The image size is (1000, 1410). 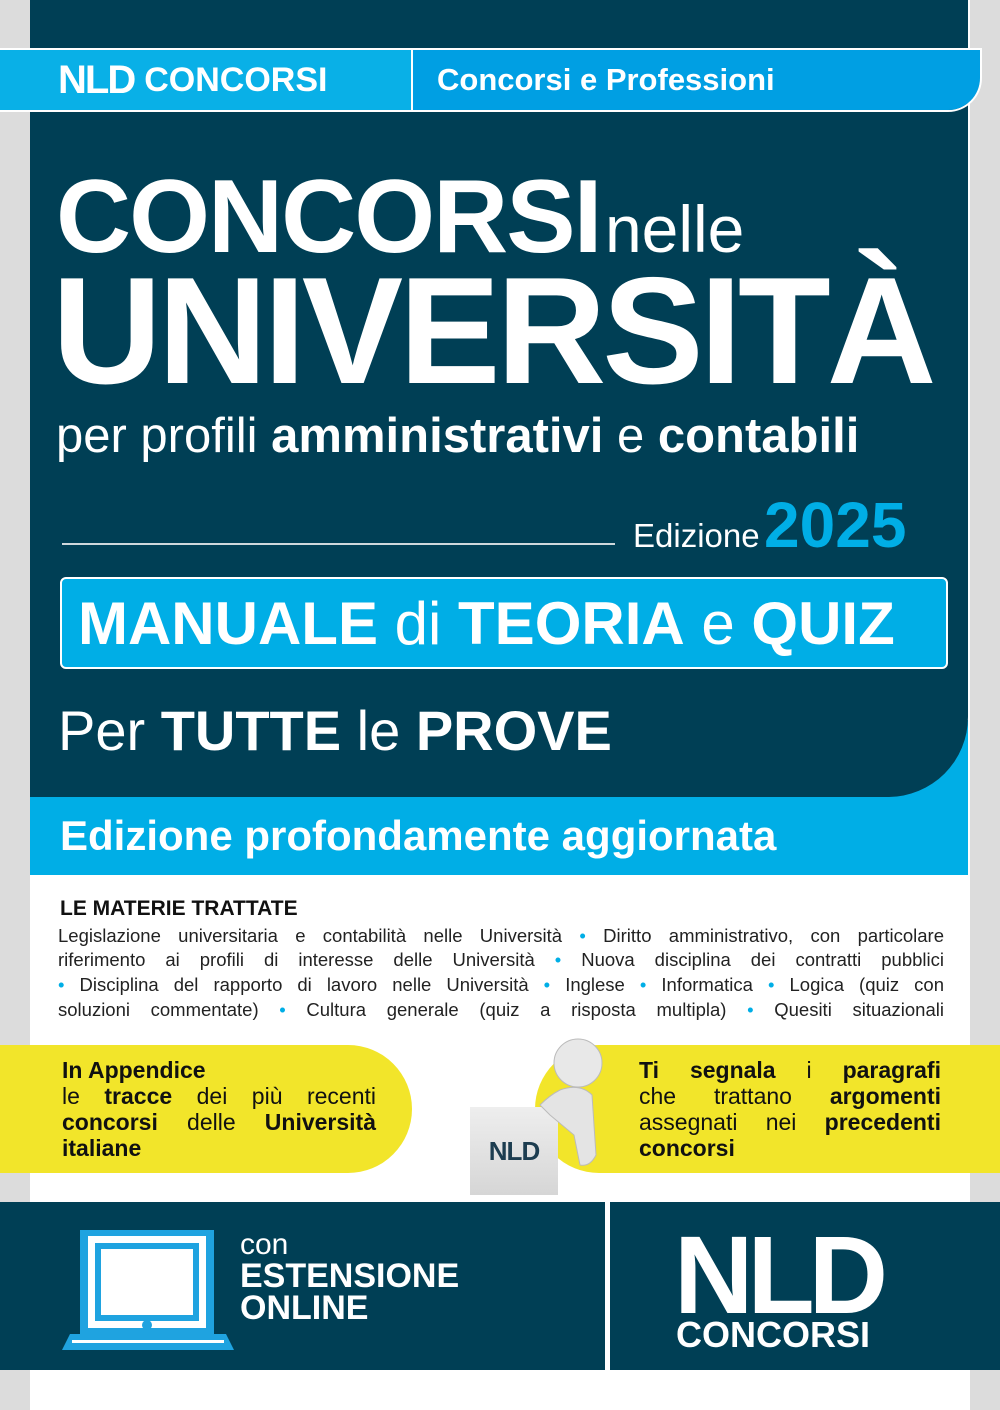 I want to click on nld-sign-figure: NLD, so click(x=514, y=1151).